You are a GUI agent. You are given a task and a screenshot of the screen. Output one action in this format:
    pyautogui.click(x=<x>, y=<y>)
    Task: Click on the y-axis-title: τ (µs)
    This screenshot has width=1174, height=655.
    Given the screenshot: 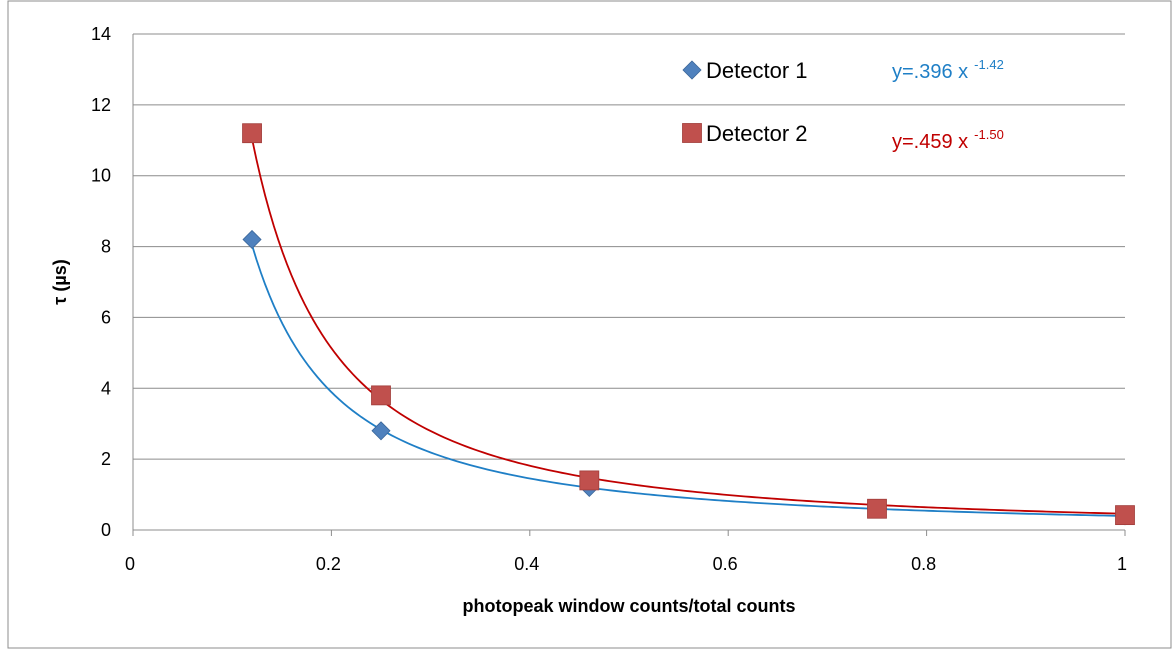 What is the action you would take?
    pyautogui.click(x=60, y=281)
    